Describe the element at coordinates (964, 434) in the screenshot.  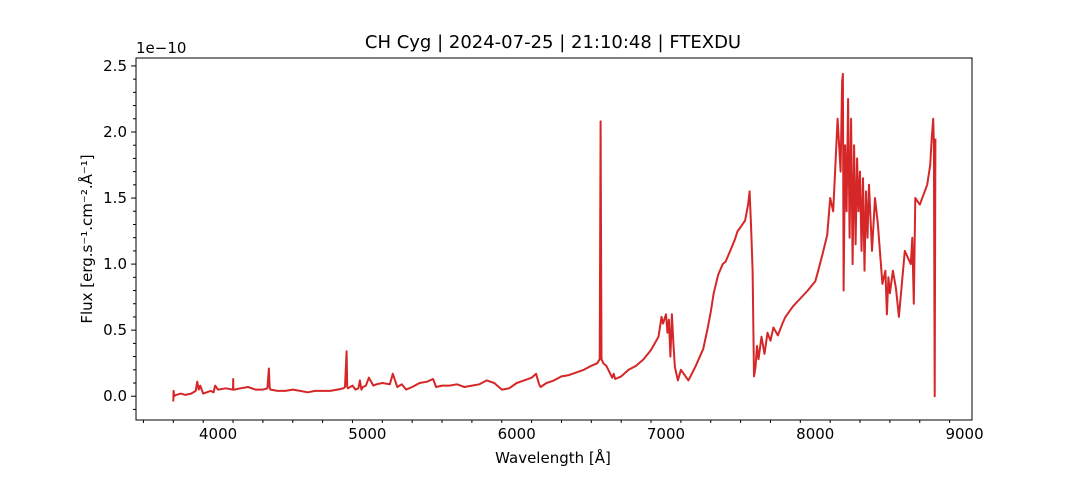
I see `x-tick-label: 9000` at that location.